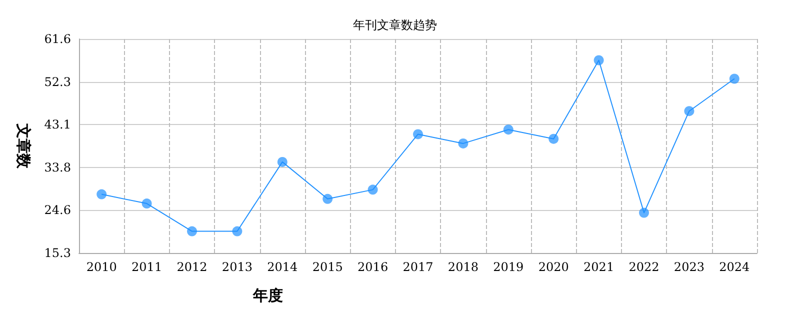 Image resolution: width=790 pixels, height=330 pixels. I want to click on y-tick-label: 43.1, so click(57, 125).